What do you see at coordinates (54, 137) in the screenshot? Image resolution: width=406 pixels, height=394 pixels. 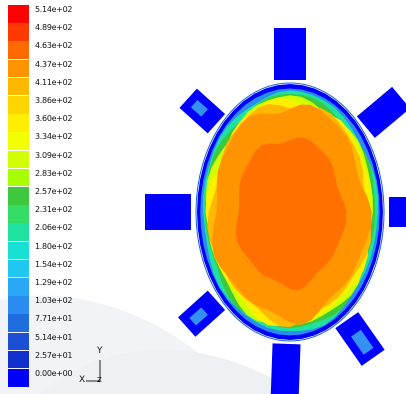 I see `colorbar-tick-label: 3.34e+02` at bounding box center [54, 137].